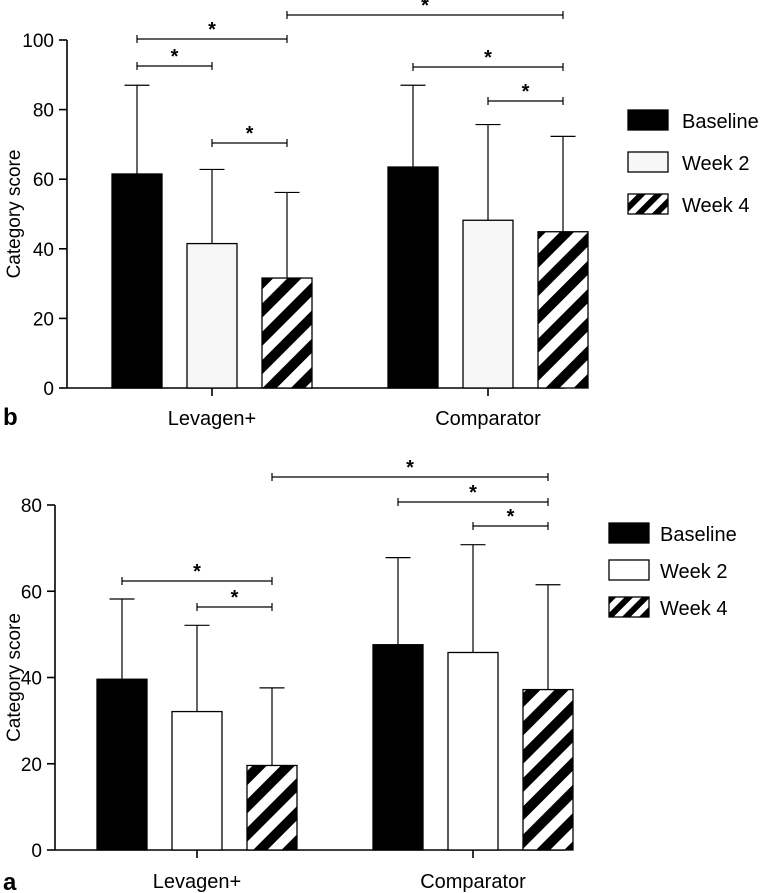  What do you see at coordinates (10, 881) in the screenshot?
I see `panel-letter: a` at bounding box center [10, 881].